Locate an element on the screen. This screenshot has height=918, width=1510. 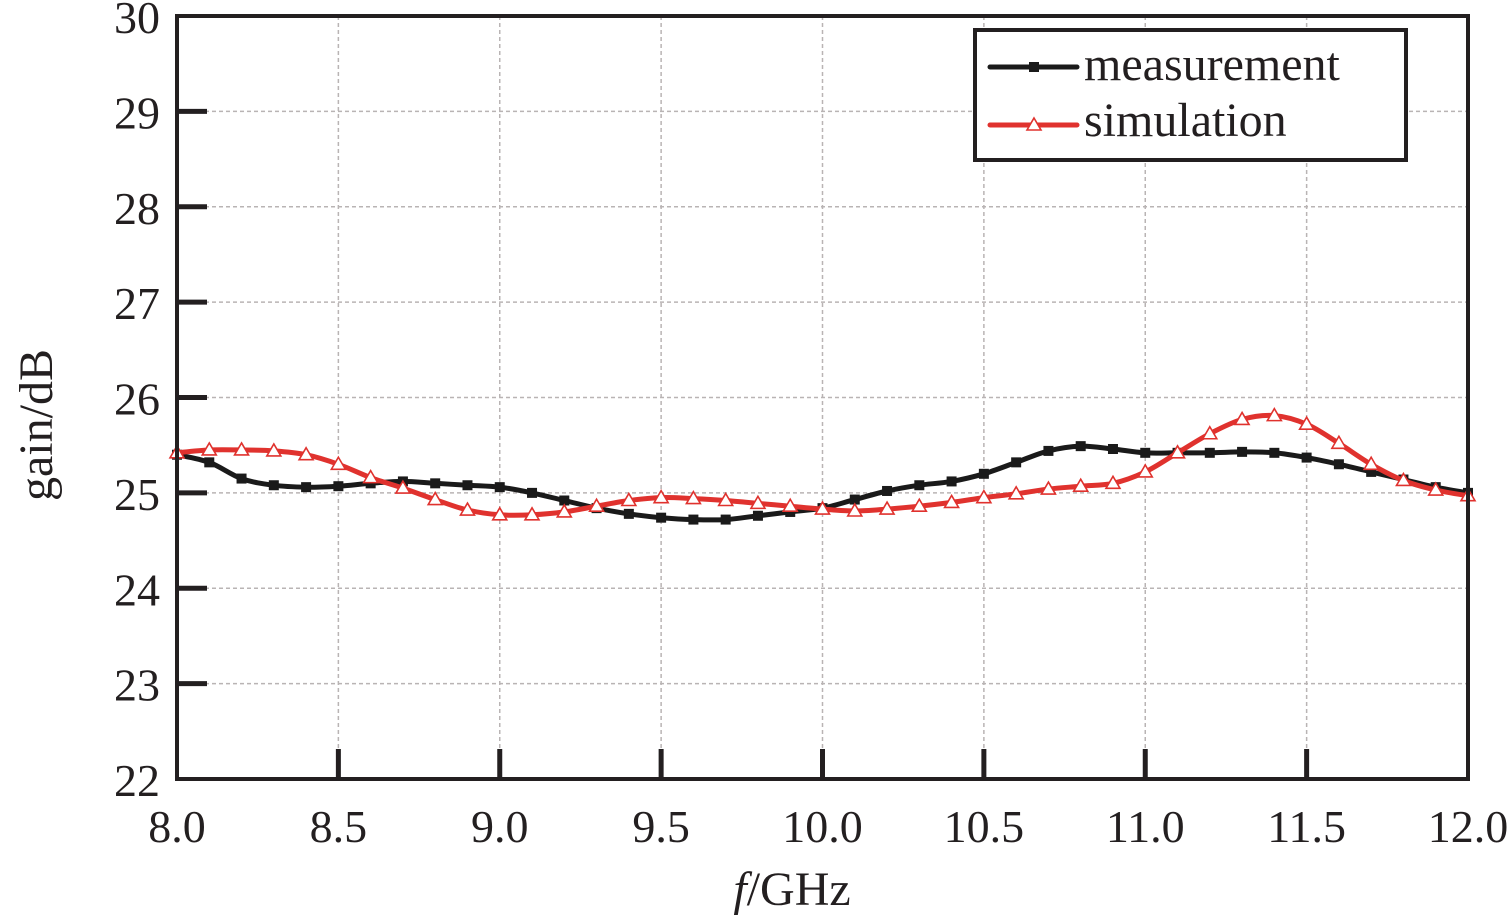
y-tick-label: 27 is located at coordinates (137, 303).